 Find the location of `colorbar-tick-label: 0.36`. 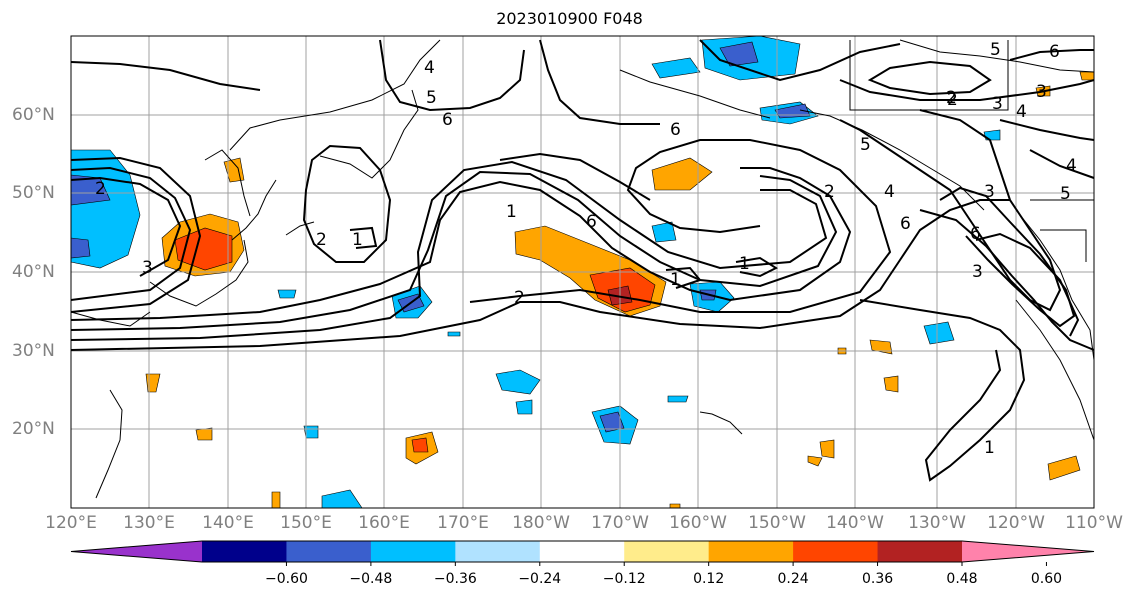

colorbar-tick-label: 0.36 is located at coordinates (877, 579).